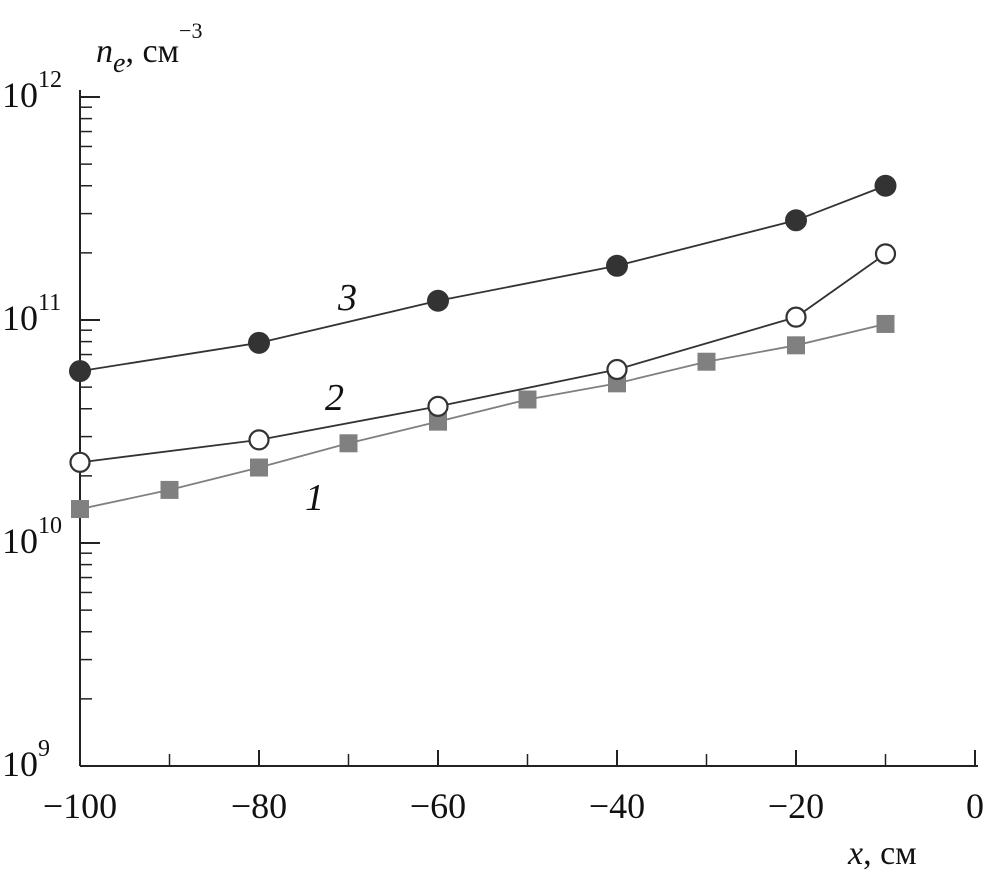 The height and width of the screenshot is (885, 1004). What do you see at coordinates (49, 303) in the screenshot?
I see `y-tick-exponent: 11` at bounding box center [49, 303].